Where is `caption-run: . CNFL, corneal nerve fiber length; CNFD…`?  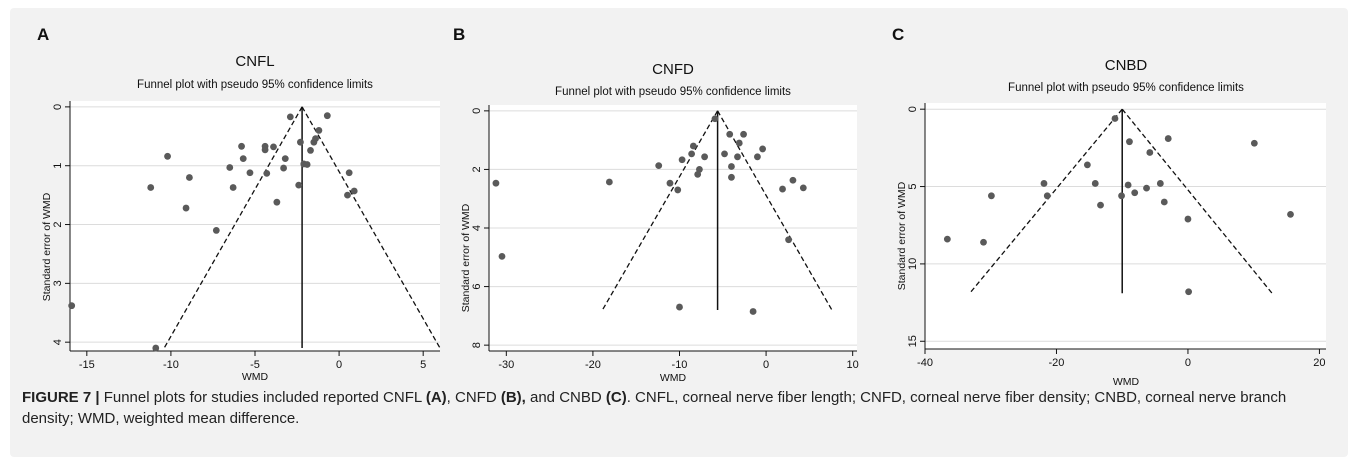
caption-run: . CNFL, corneal nerve fiber length; CNFD… is located at coordinates (654, 408).